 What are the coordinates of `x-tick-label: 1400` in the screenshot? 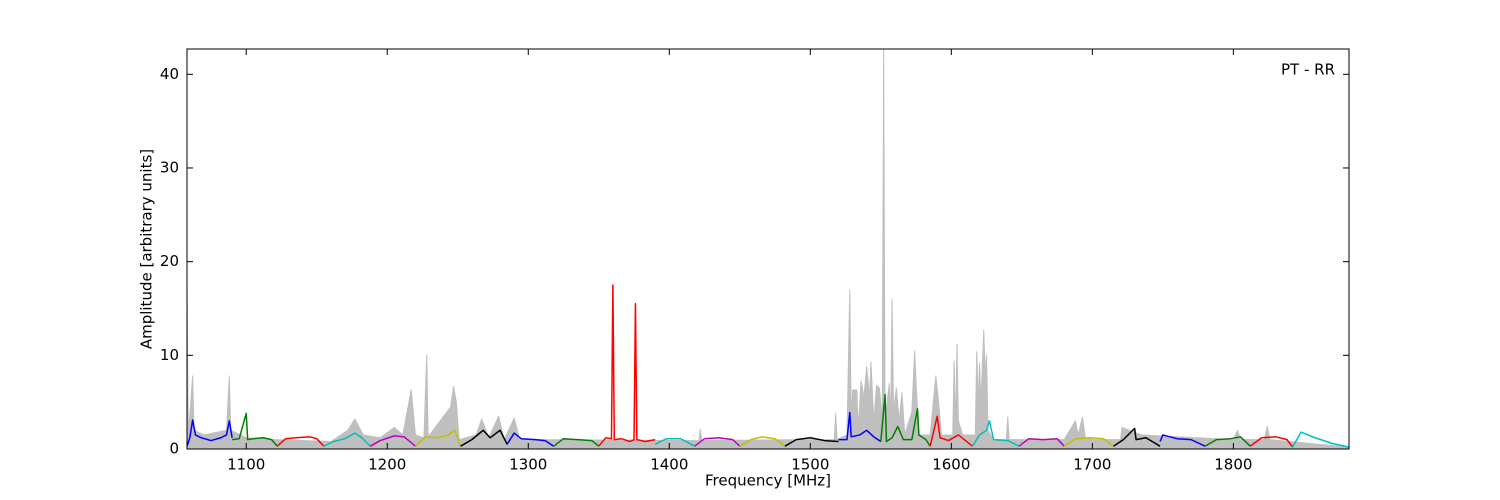 It's located at (669, 465).